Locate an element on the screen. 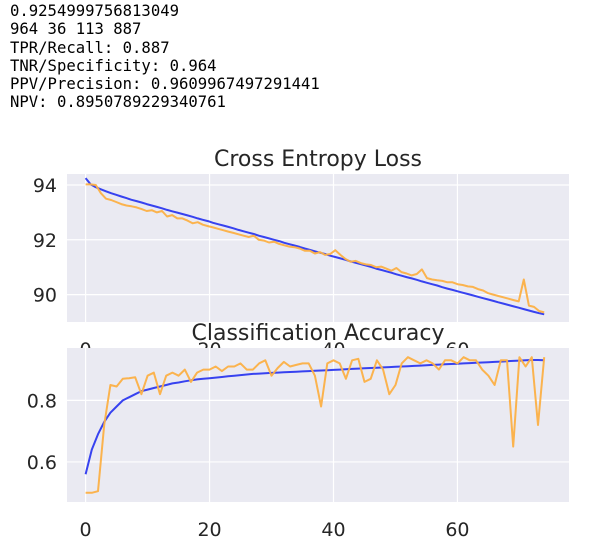 The height and width of the screenshot is (554, 610). loss-y-tick-label: 92 is located at coordinates (45, 241).